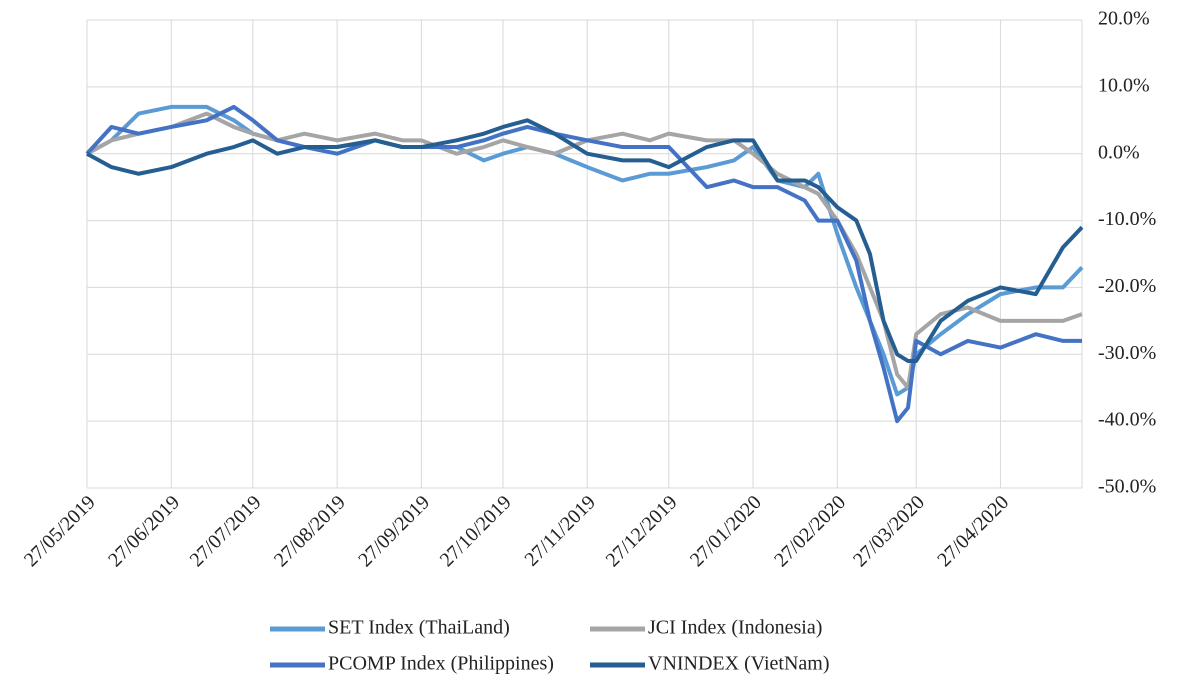 The image size is (1178, 684). Describe the element at coordinates (973, 531) in the screenshot. I see `x-tick-label: 27/04/2020` at that location.